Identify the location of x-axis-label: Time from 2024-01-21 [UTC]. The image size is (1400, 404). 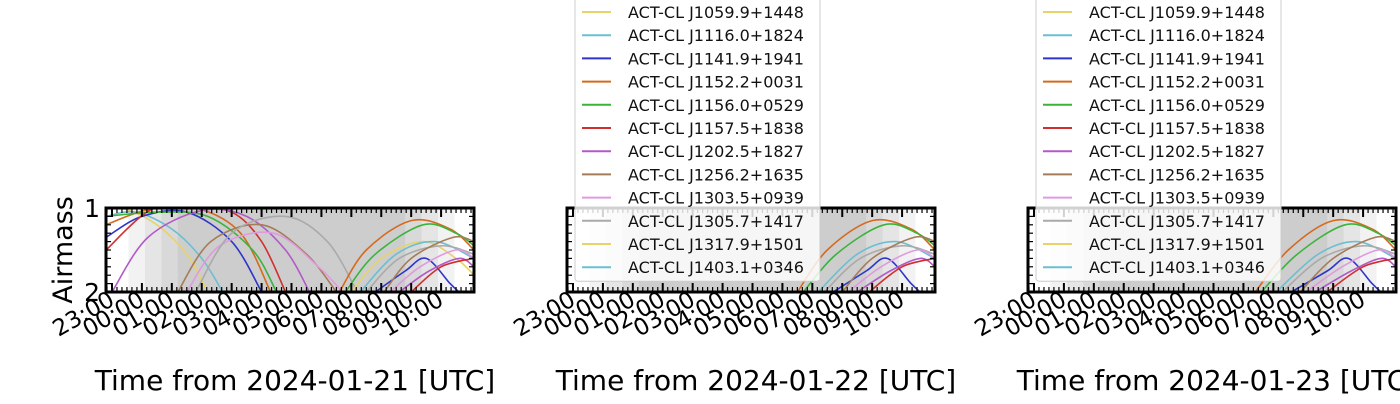
(294, 380).